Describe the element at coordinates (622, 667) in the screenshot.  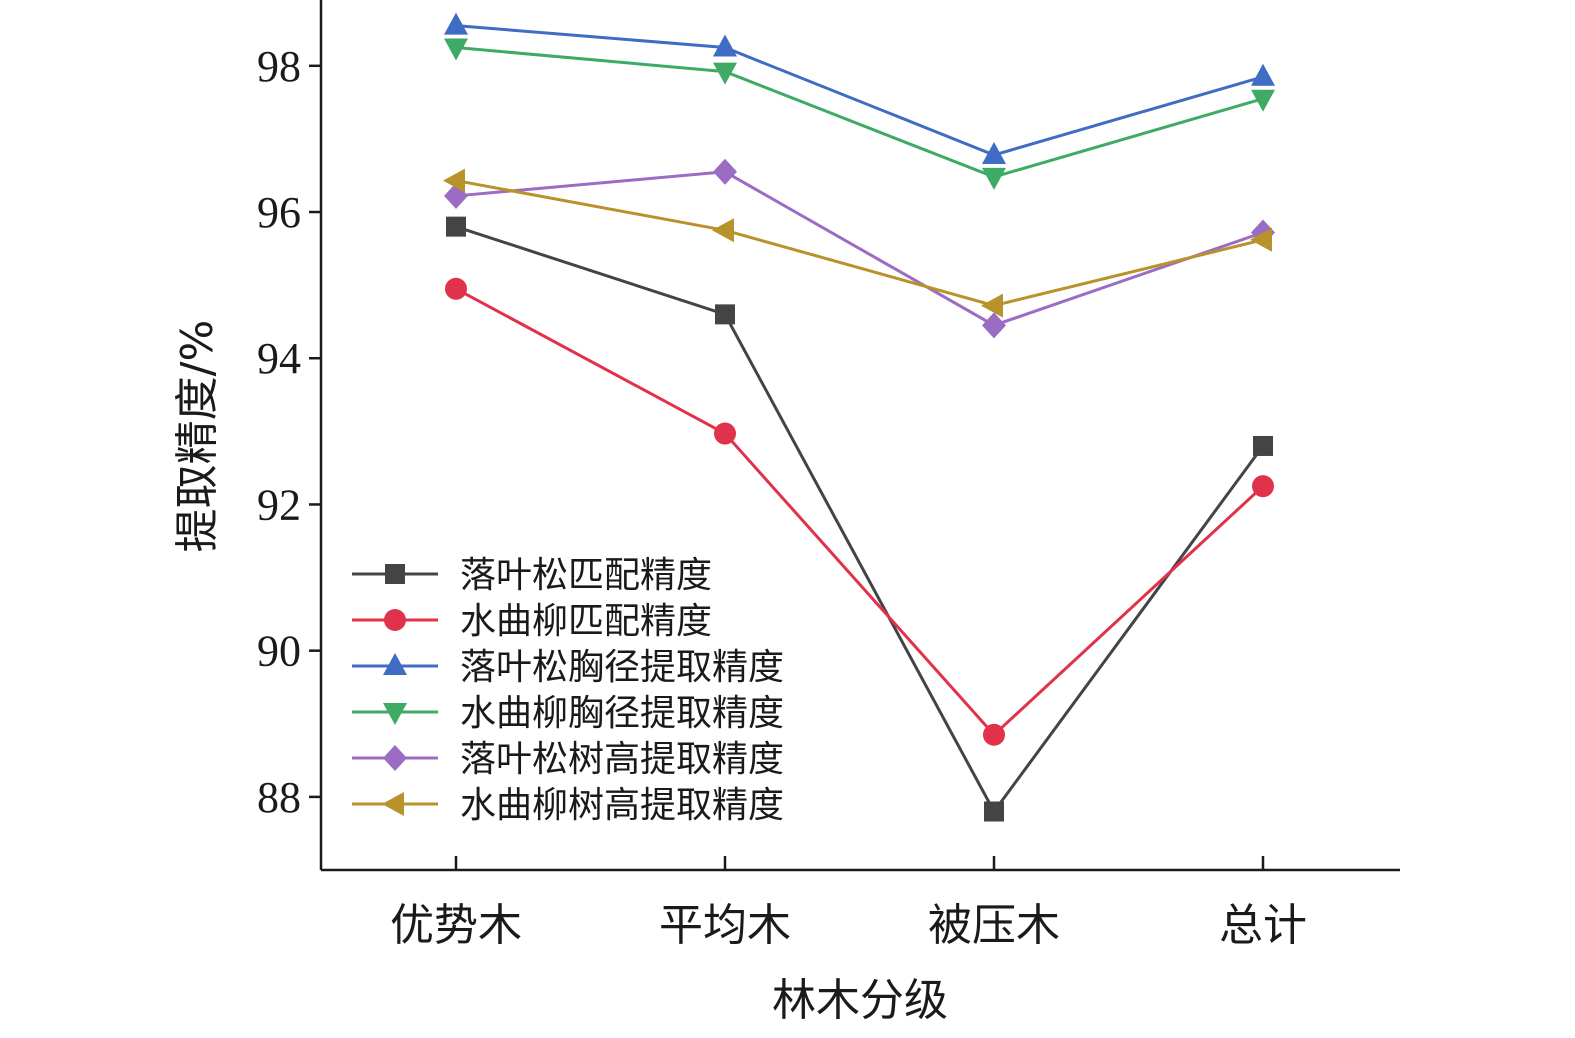
I see `legend-label: 落叶松胸径提取精度` at that location.